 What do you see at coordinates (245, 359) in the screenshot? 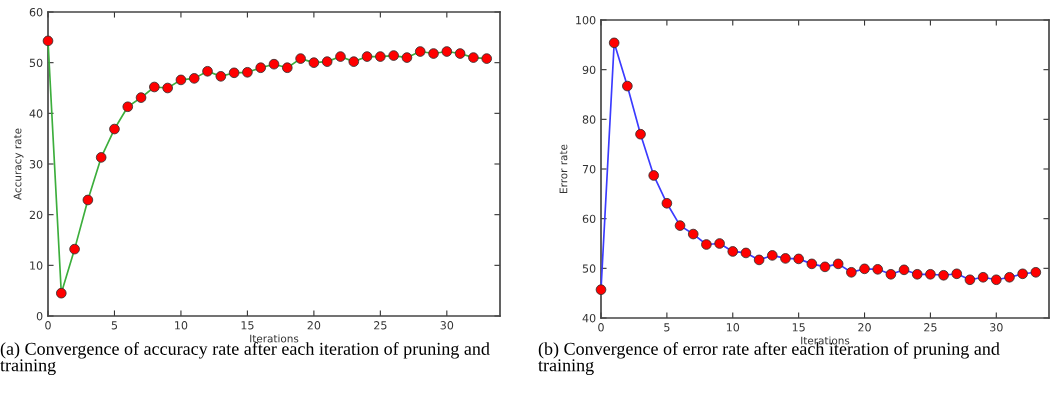
I see `text: (a) Convergence of accuracy rate after each iteration of pruning and training` at bounding box center [245, 359].